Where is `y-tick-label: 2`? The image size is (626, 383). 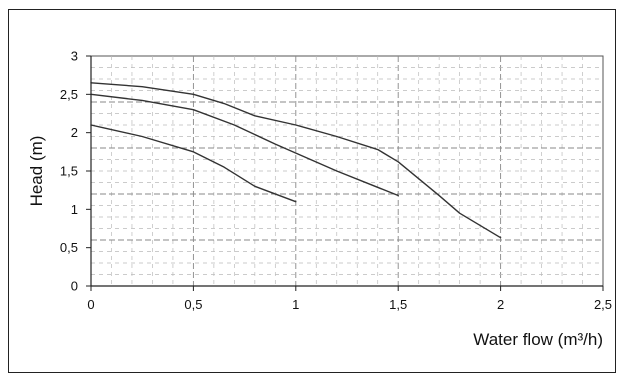 y-tick-label: 2 is located at coordinates (74, 132).